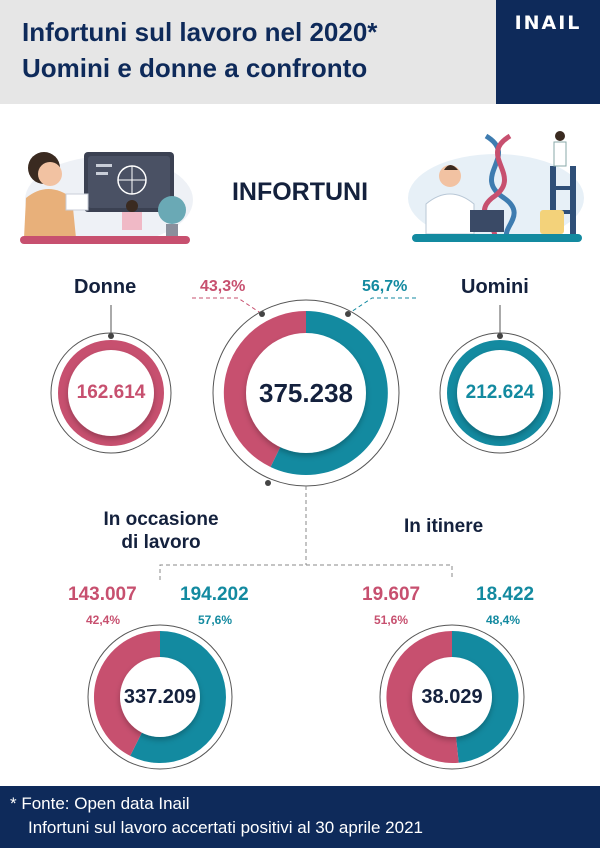 Image resolution: width=600 pixels, height=848 pixels. I want to click on work-donut, so click(160, 697).